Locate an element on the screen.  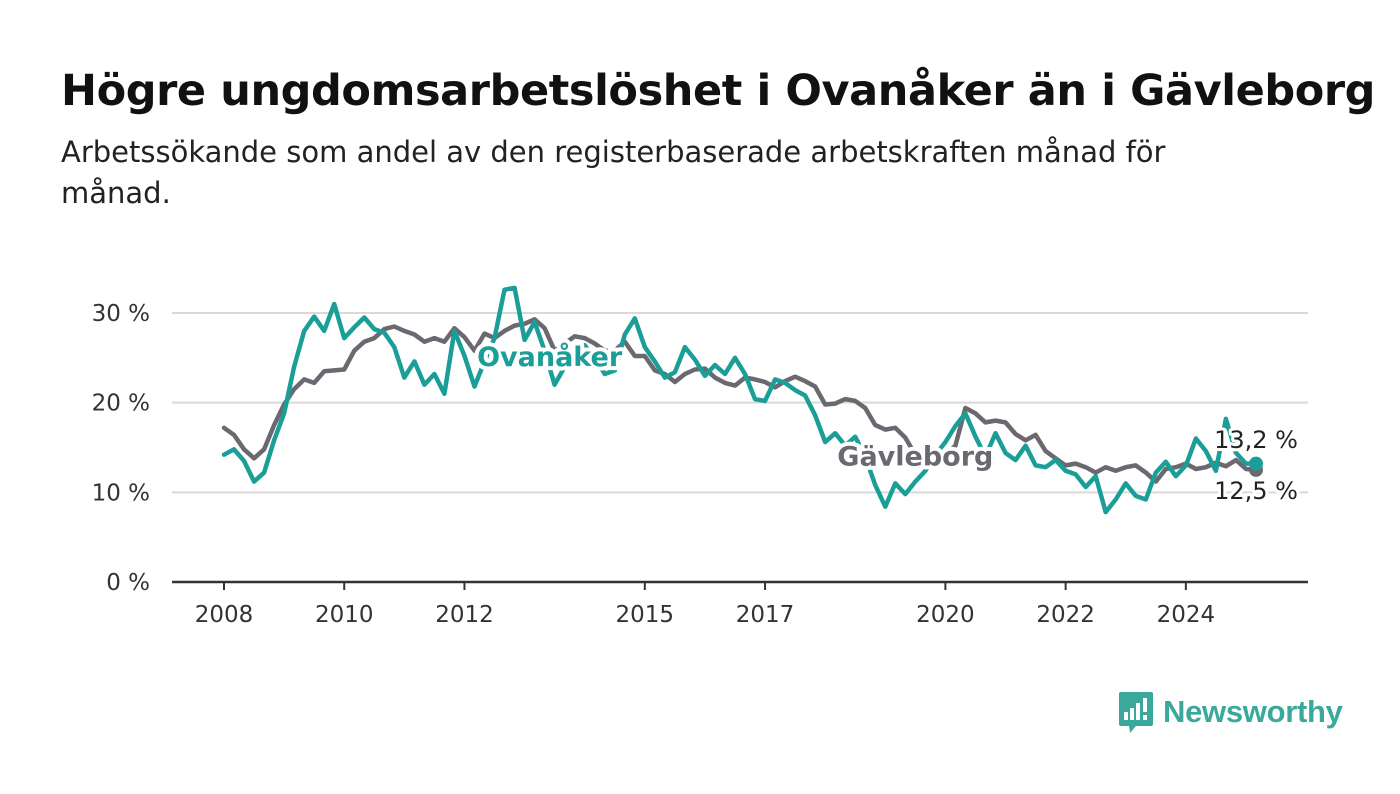
x-tick-label: 2024 is located at coordinates (1186, 615).